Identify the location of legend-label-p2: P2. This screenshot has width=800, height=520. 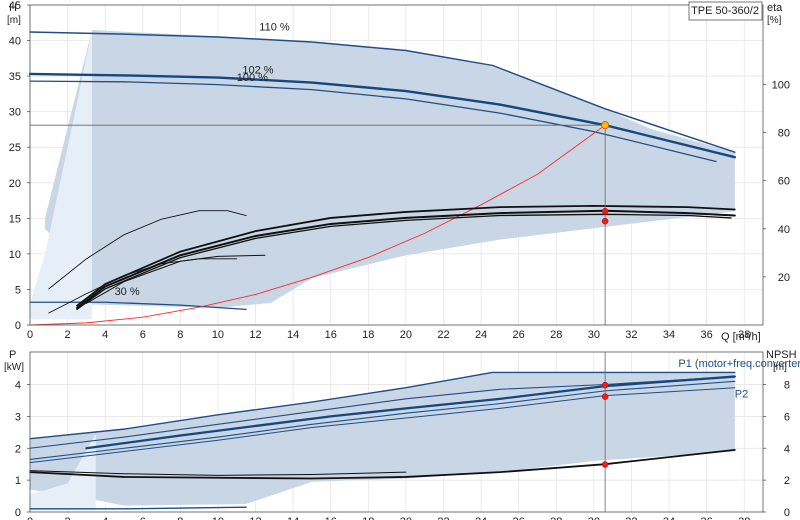
(741, 394).